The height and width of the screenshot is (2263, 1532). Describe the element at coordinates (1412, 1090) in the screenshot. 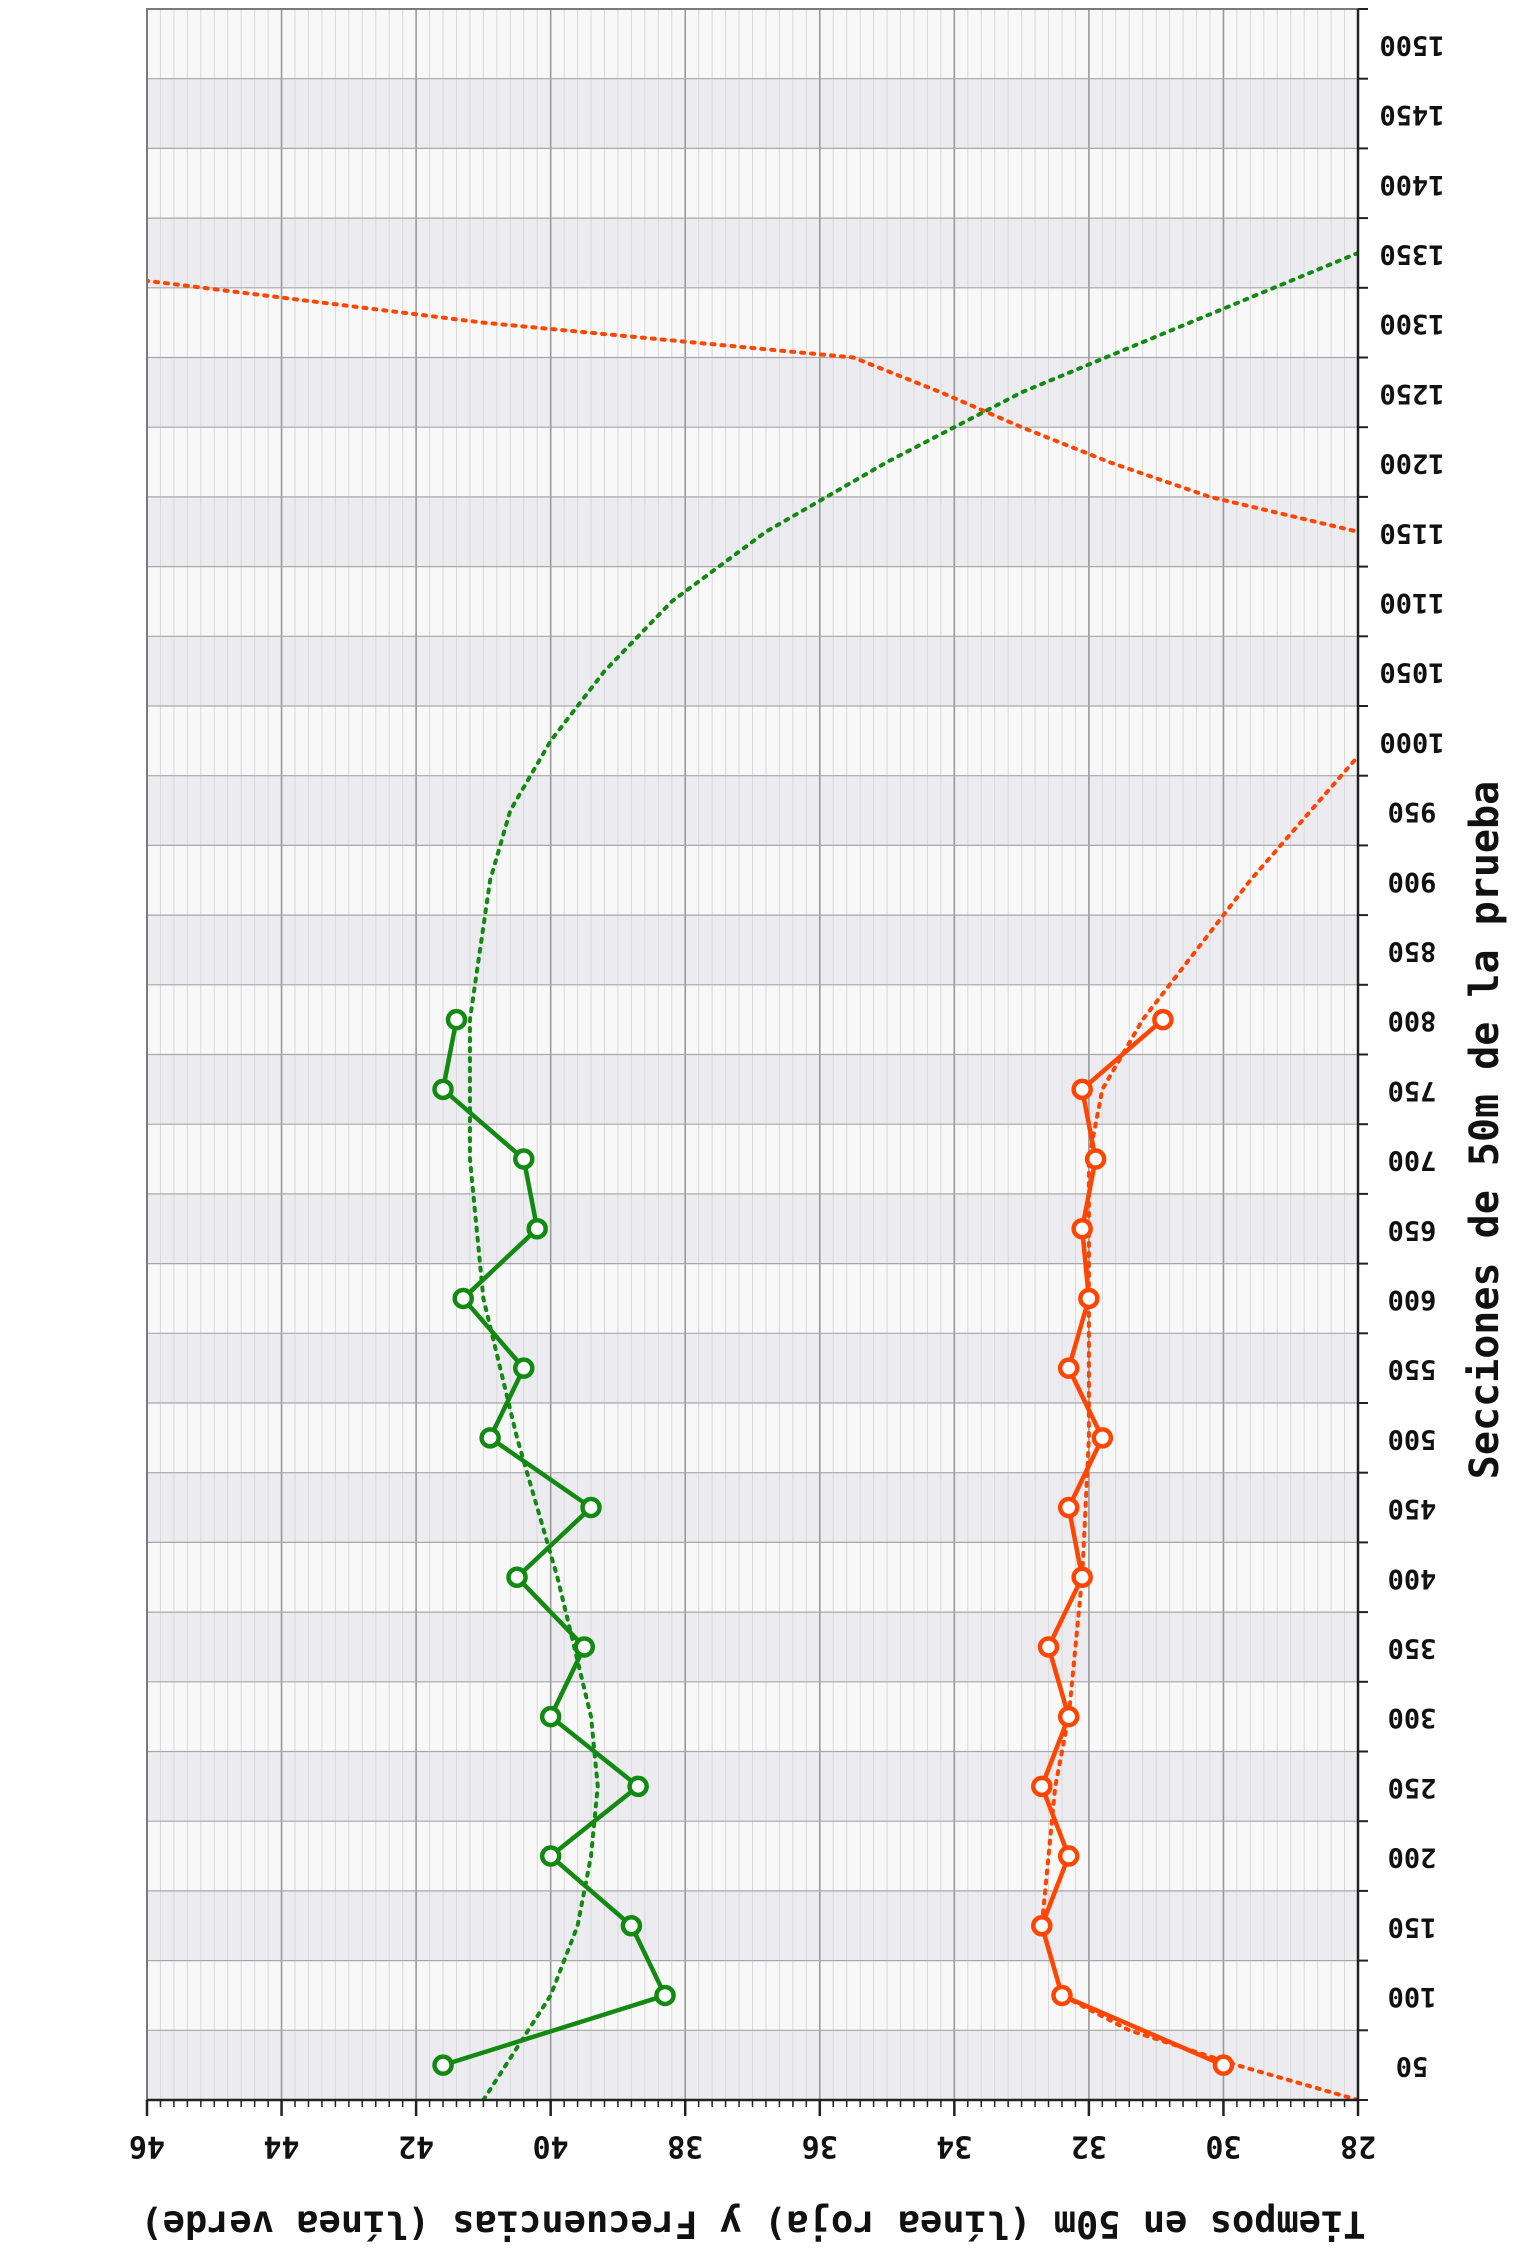

I see `section-tick-label: 750` at that location.